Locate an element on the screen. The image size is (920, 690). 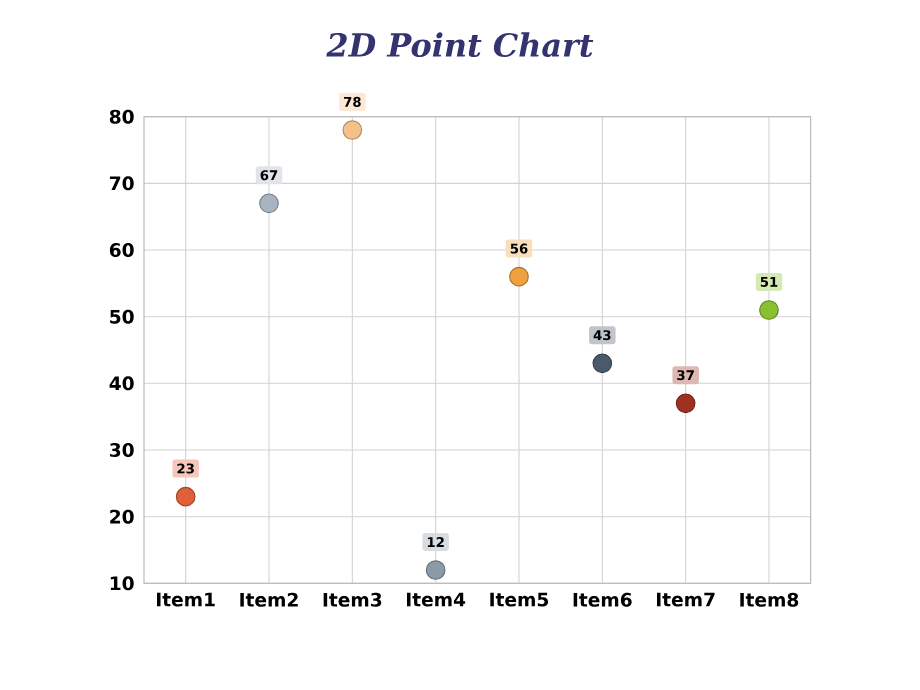
x-tick-label: Item6 is located at coordinates (602, 599).